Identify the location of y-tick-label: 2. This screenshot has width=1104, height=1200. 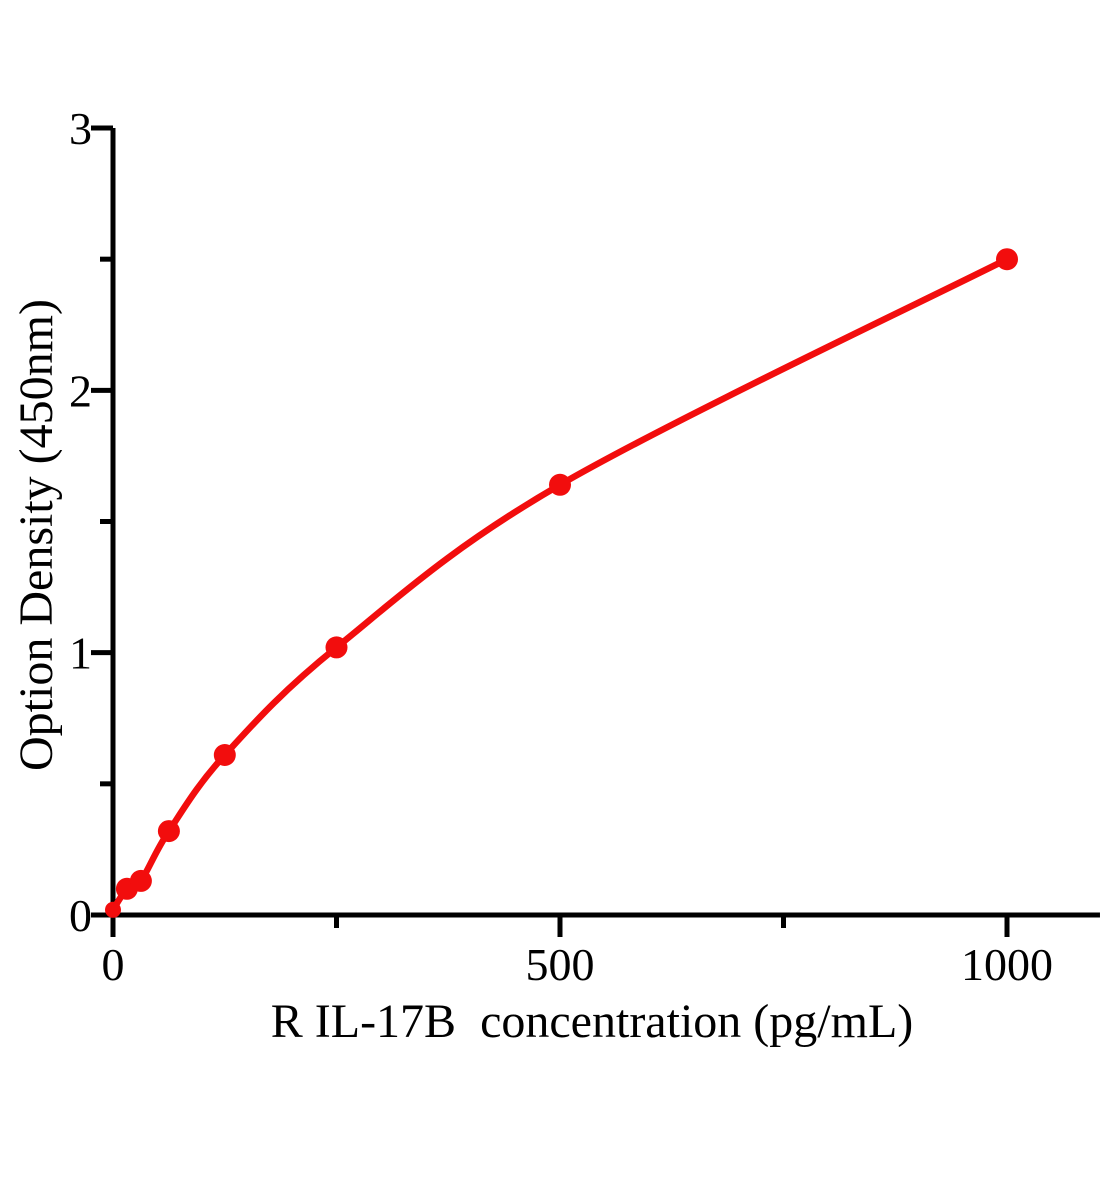
(80, 390).